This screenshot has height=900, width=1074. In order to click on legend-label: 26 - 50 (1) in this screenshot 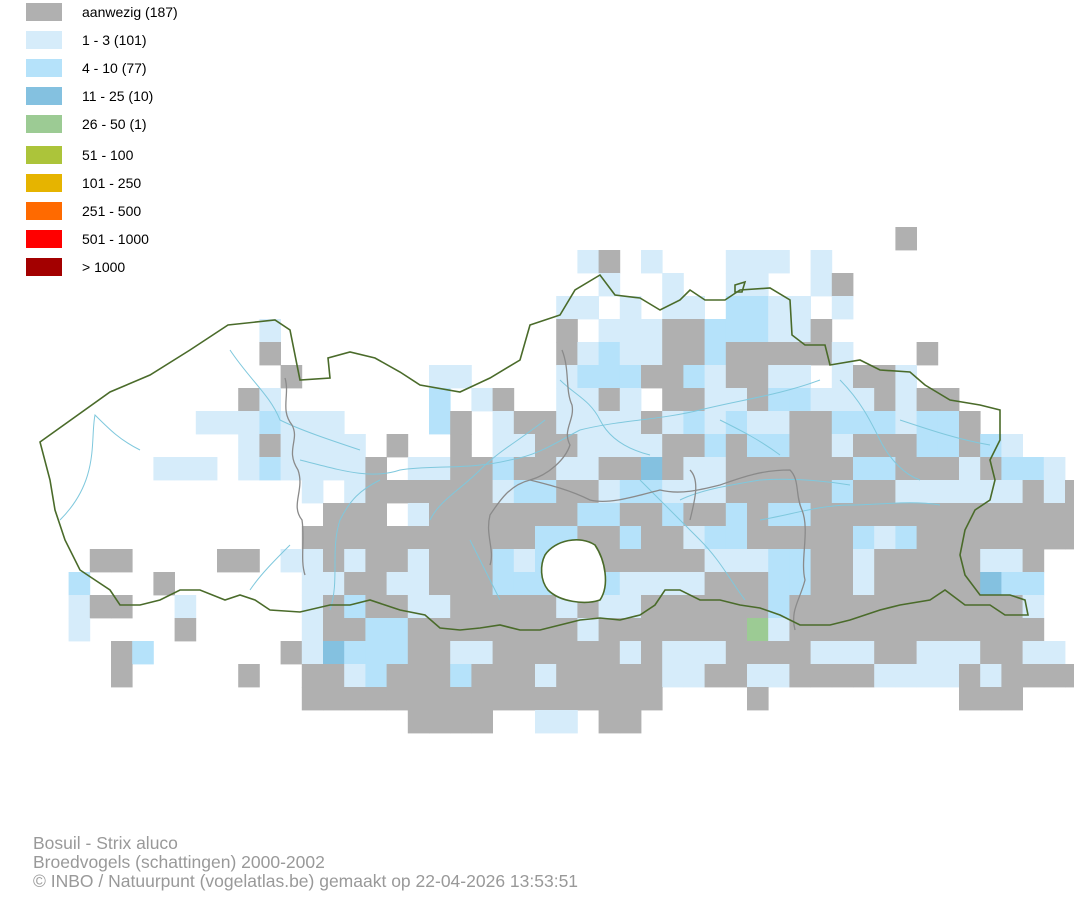, I will do `click(114, 124)`.